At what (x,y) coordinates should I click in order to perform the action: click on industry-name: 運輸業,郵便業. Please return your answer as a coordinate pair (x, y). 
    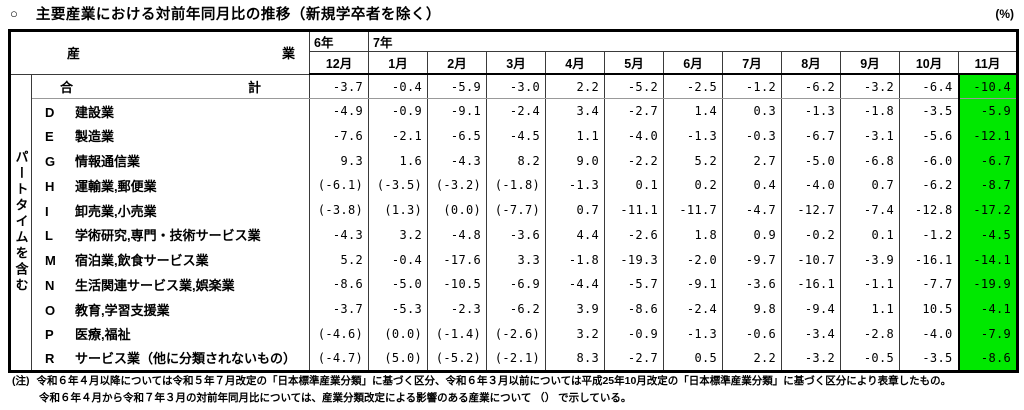
    Looking at the image, I should click on (116, 186).